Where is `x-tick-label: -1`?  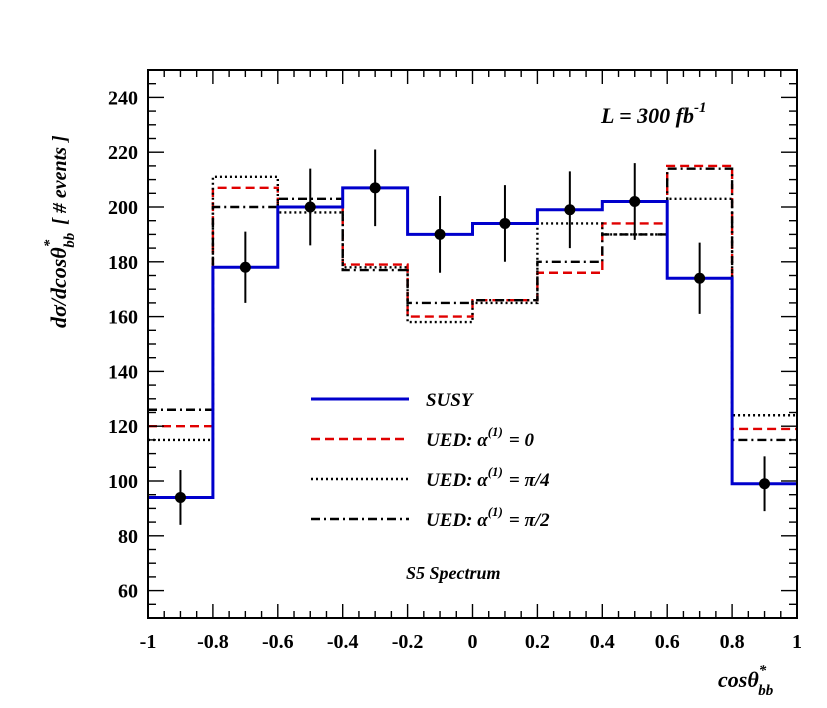
x-tick-label: -1 is located at coordinates (148, 642).